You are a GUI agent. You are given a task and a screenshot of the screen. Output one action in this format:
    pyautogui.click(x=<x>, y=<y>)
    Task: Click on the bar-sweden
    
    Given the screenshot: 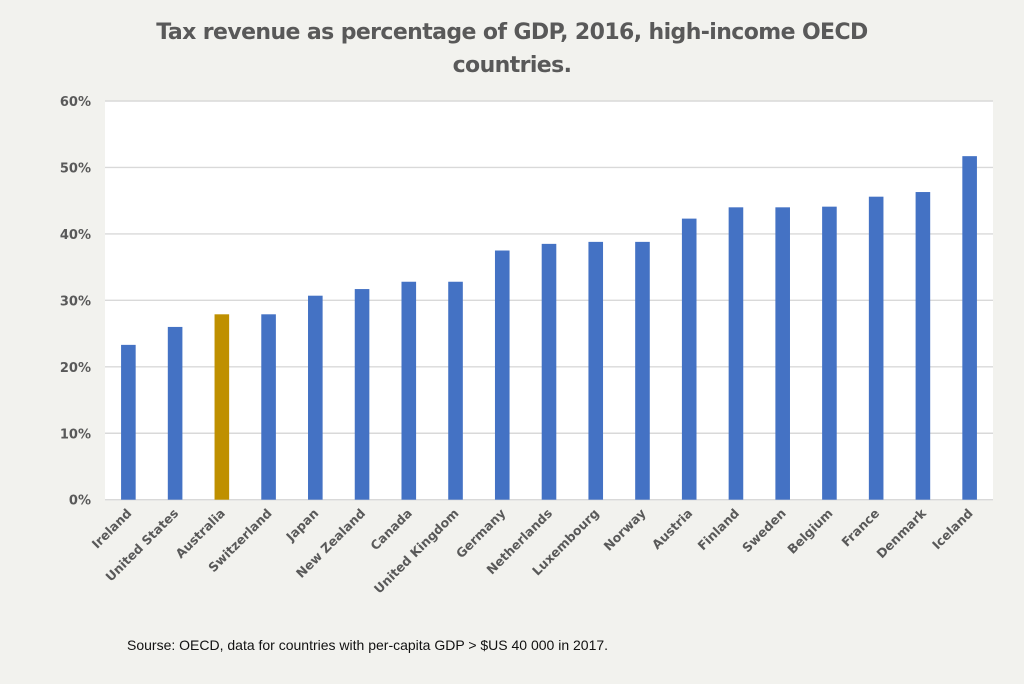 What is the action you would take?
    pyautogui.click(x=782, y=353)
    